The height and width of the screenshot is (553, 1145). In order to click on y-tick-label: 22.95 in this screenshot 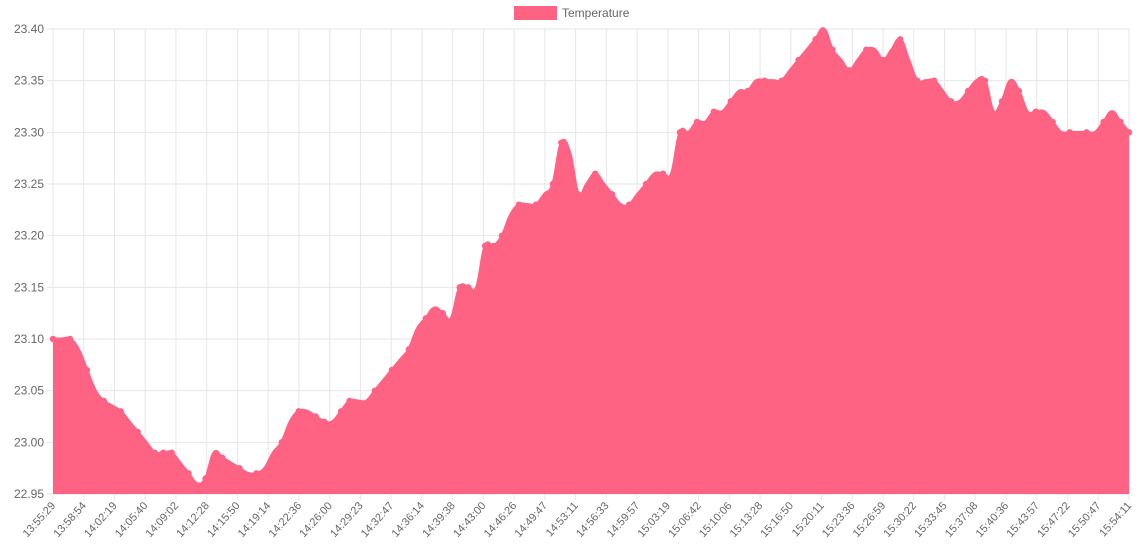, I will do `click(29, 494)`.